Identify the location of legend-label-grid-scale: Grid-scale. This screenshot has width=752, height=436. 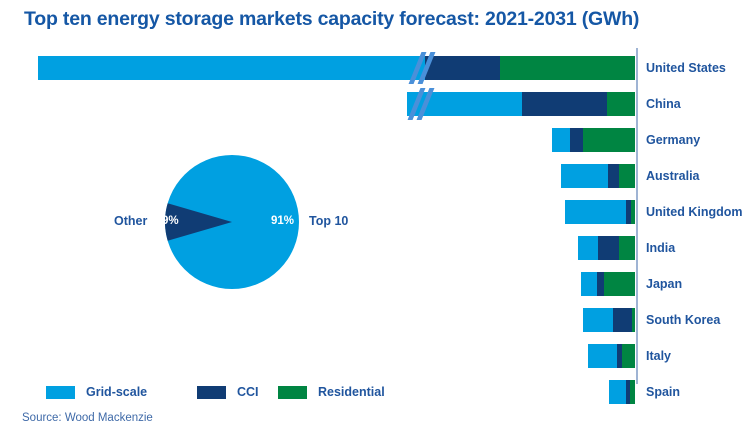
(117, 392).